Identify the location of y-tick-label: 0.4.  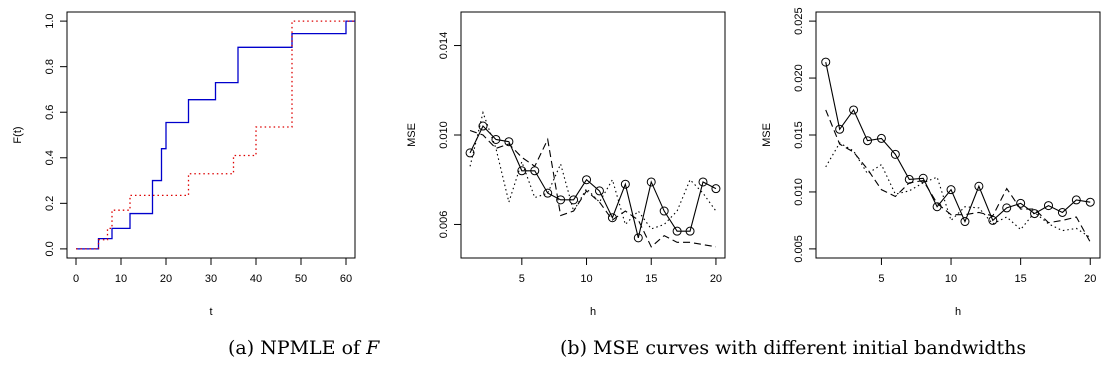
(50, 157).